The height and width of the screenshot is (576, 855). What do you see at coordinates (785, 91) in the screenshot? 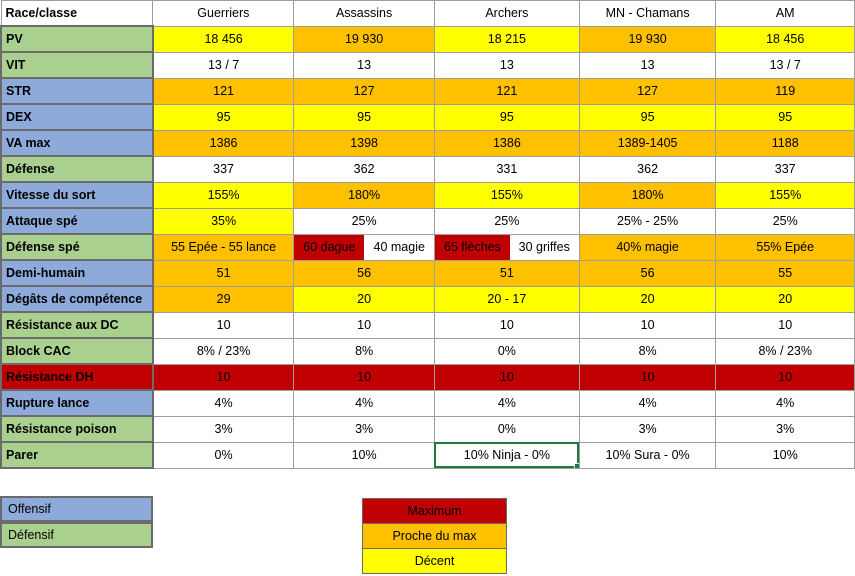
I see `table-cell: 119` at bounding box center [785, 91].